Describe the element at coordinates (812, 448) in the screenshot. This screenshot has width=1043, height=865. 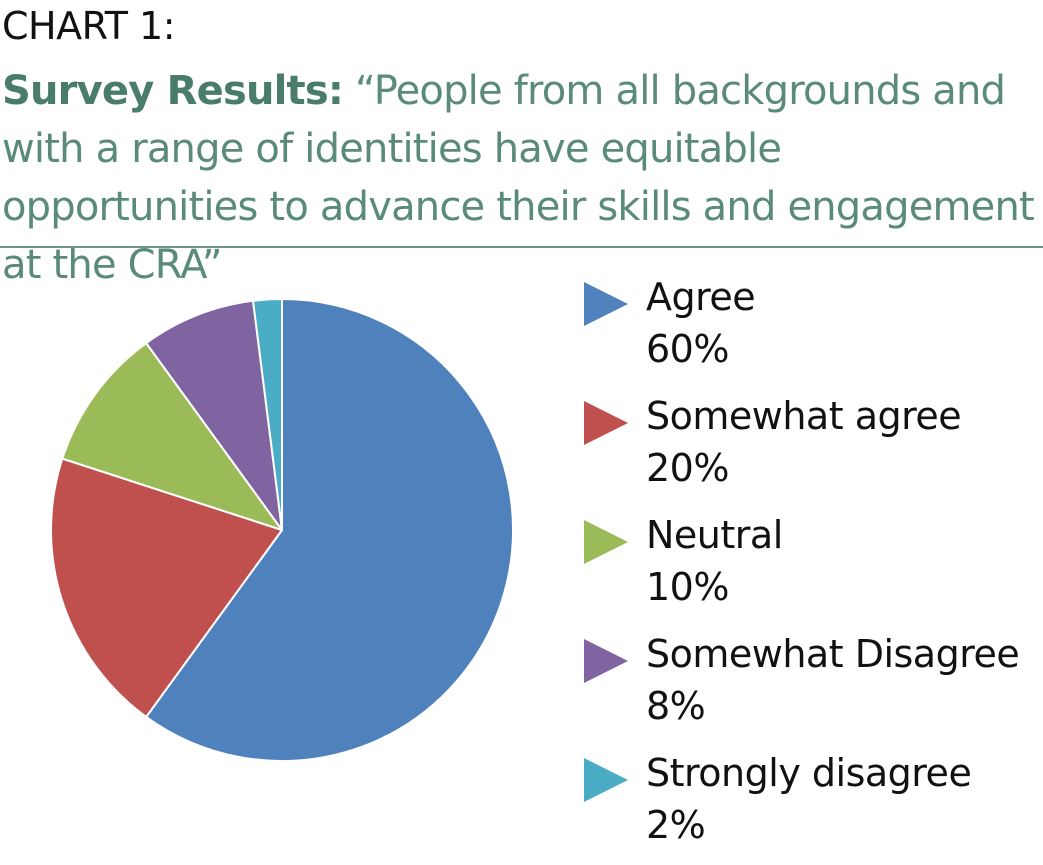
I see `legend-item-somewhat-agree: Somewhat agree 20%` at that location.